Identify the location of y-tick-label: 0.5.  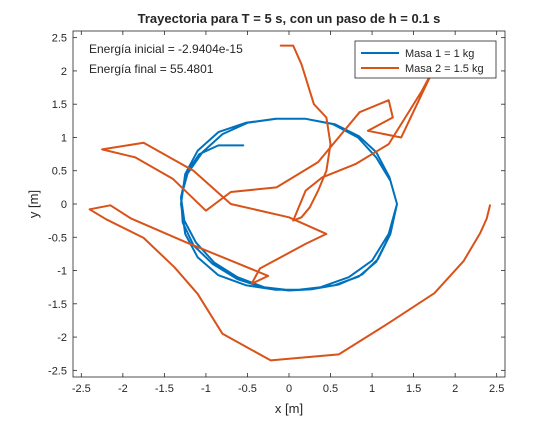
(59, 172).